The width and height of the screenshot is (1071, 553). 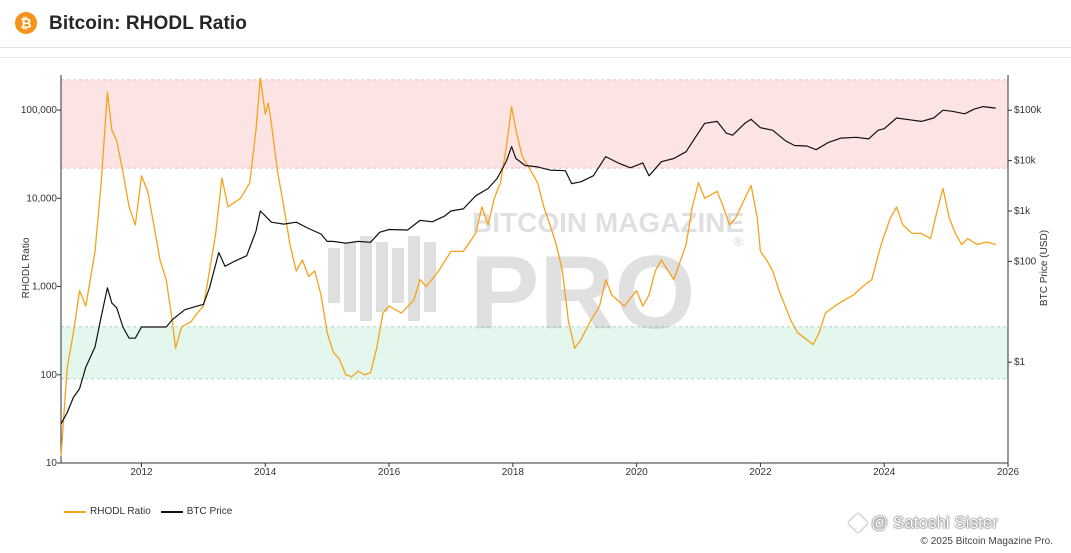 What do you see at coordinates (1022, 211) in the screenshot?
I see `right-tick-label: $1k` at bounding box center [1022, 211].